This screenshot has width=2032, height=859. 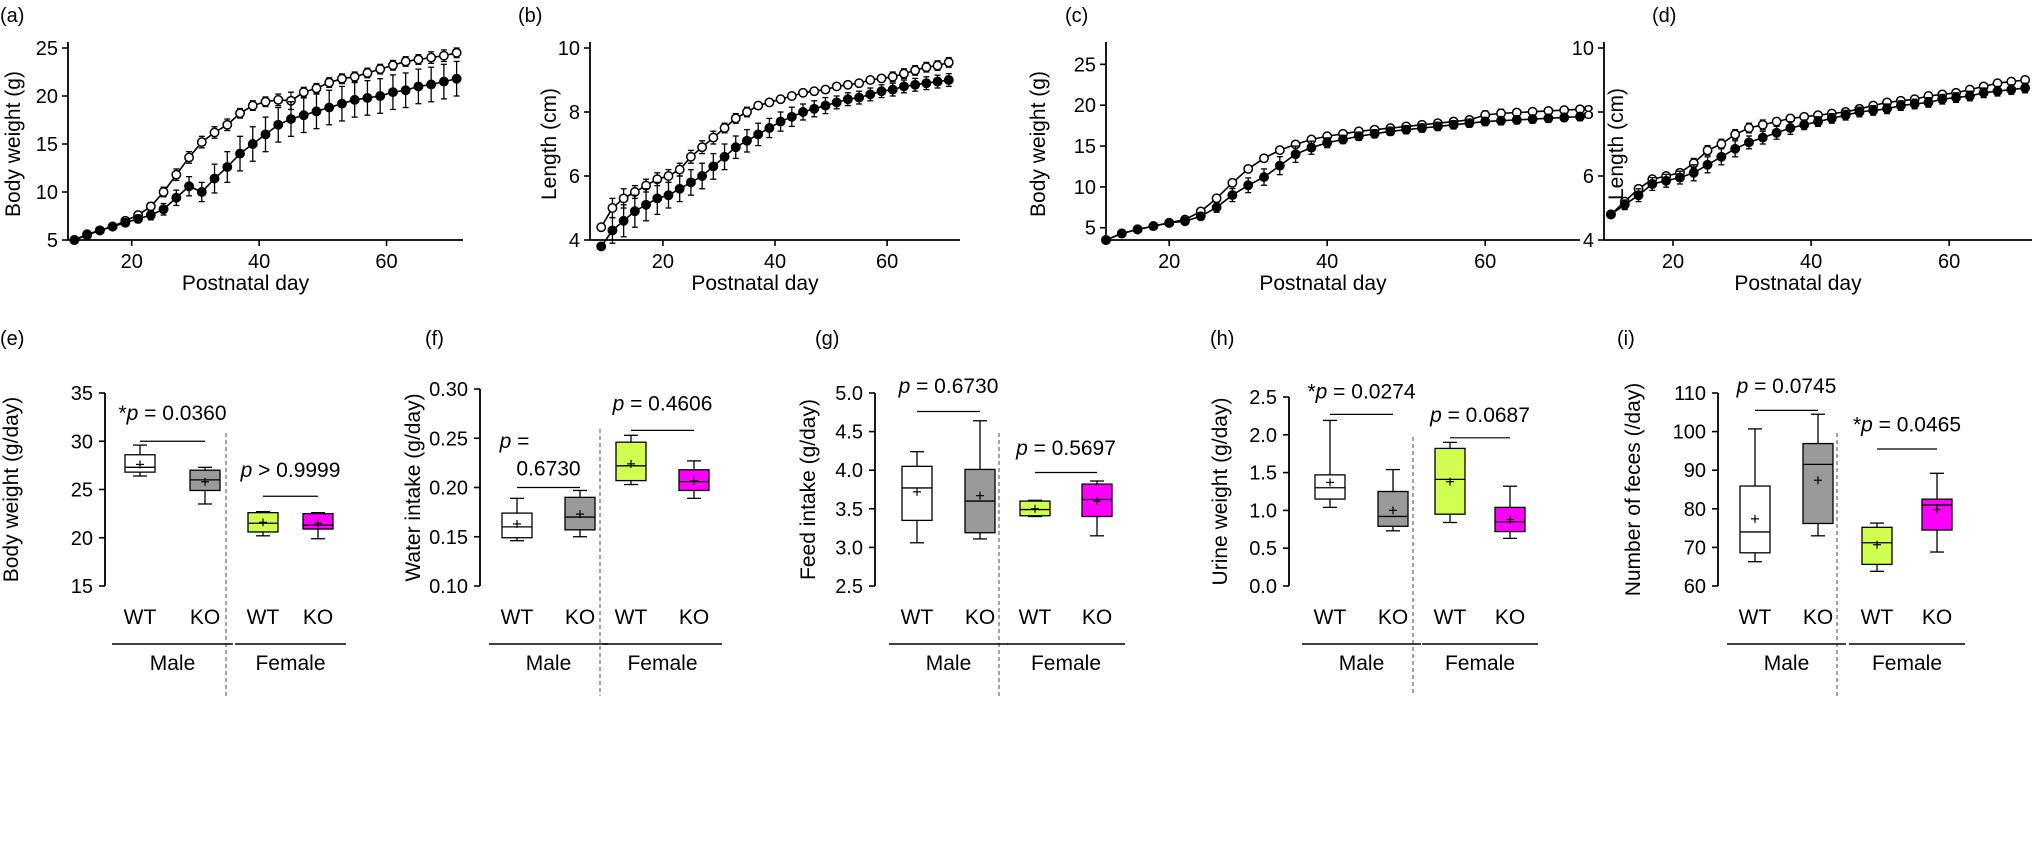 I want to click on significance-annotation: p = 0.5697, so click(x=1065, y=455).